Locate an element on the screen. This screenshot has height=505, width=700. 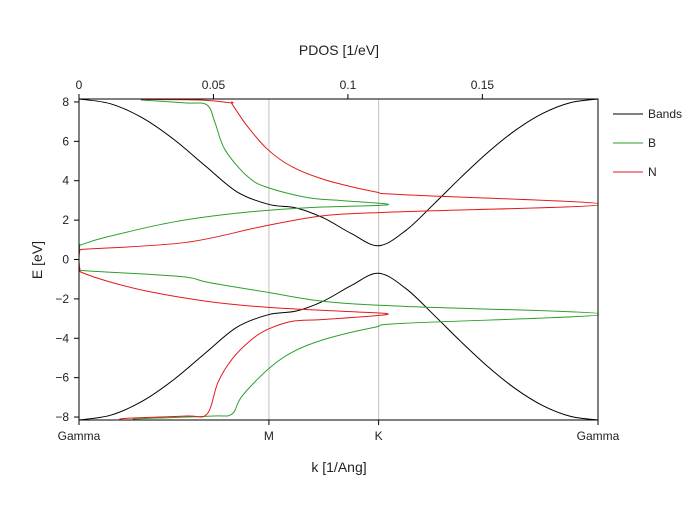
y-tick-label: −8 is located at coordinates (62, 417).